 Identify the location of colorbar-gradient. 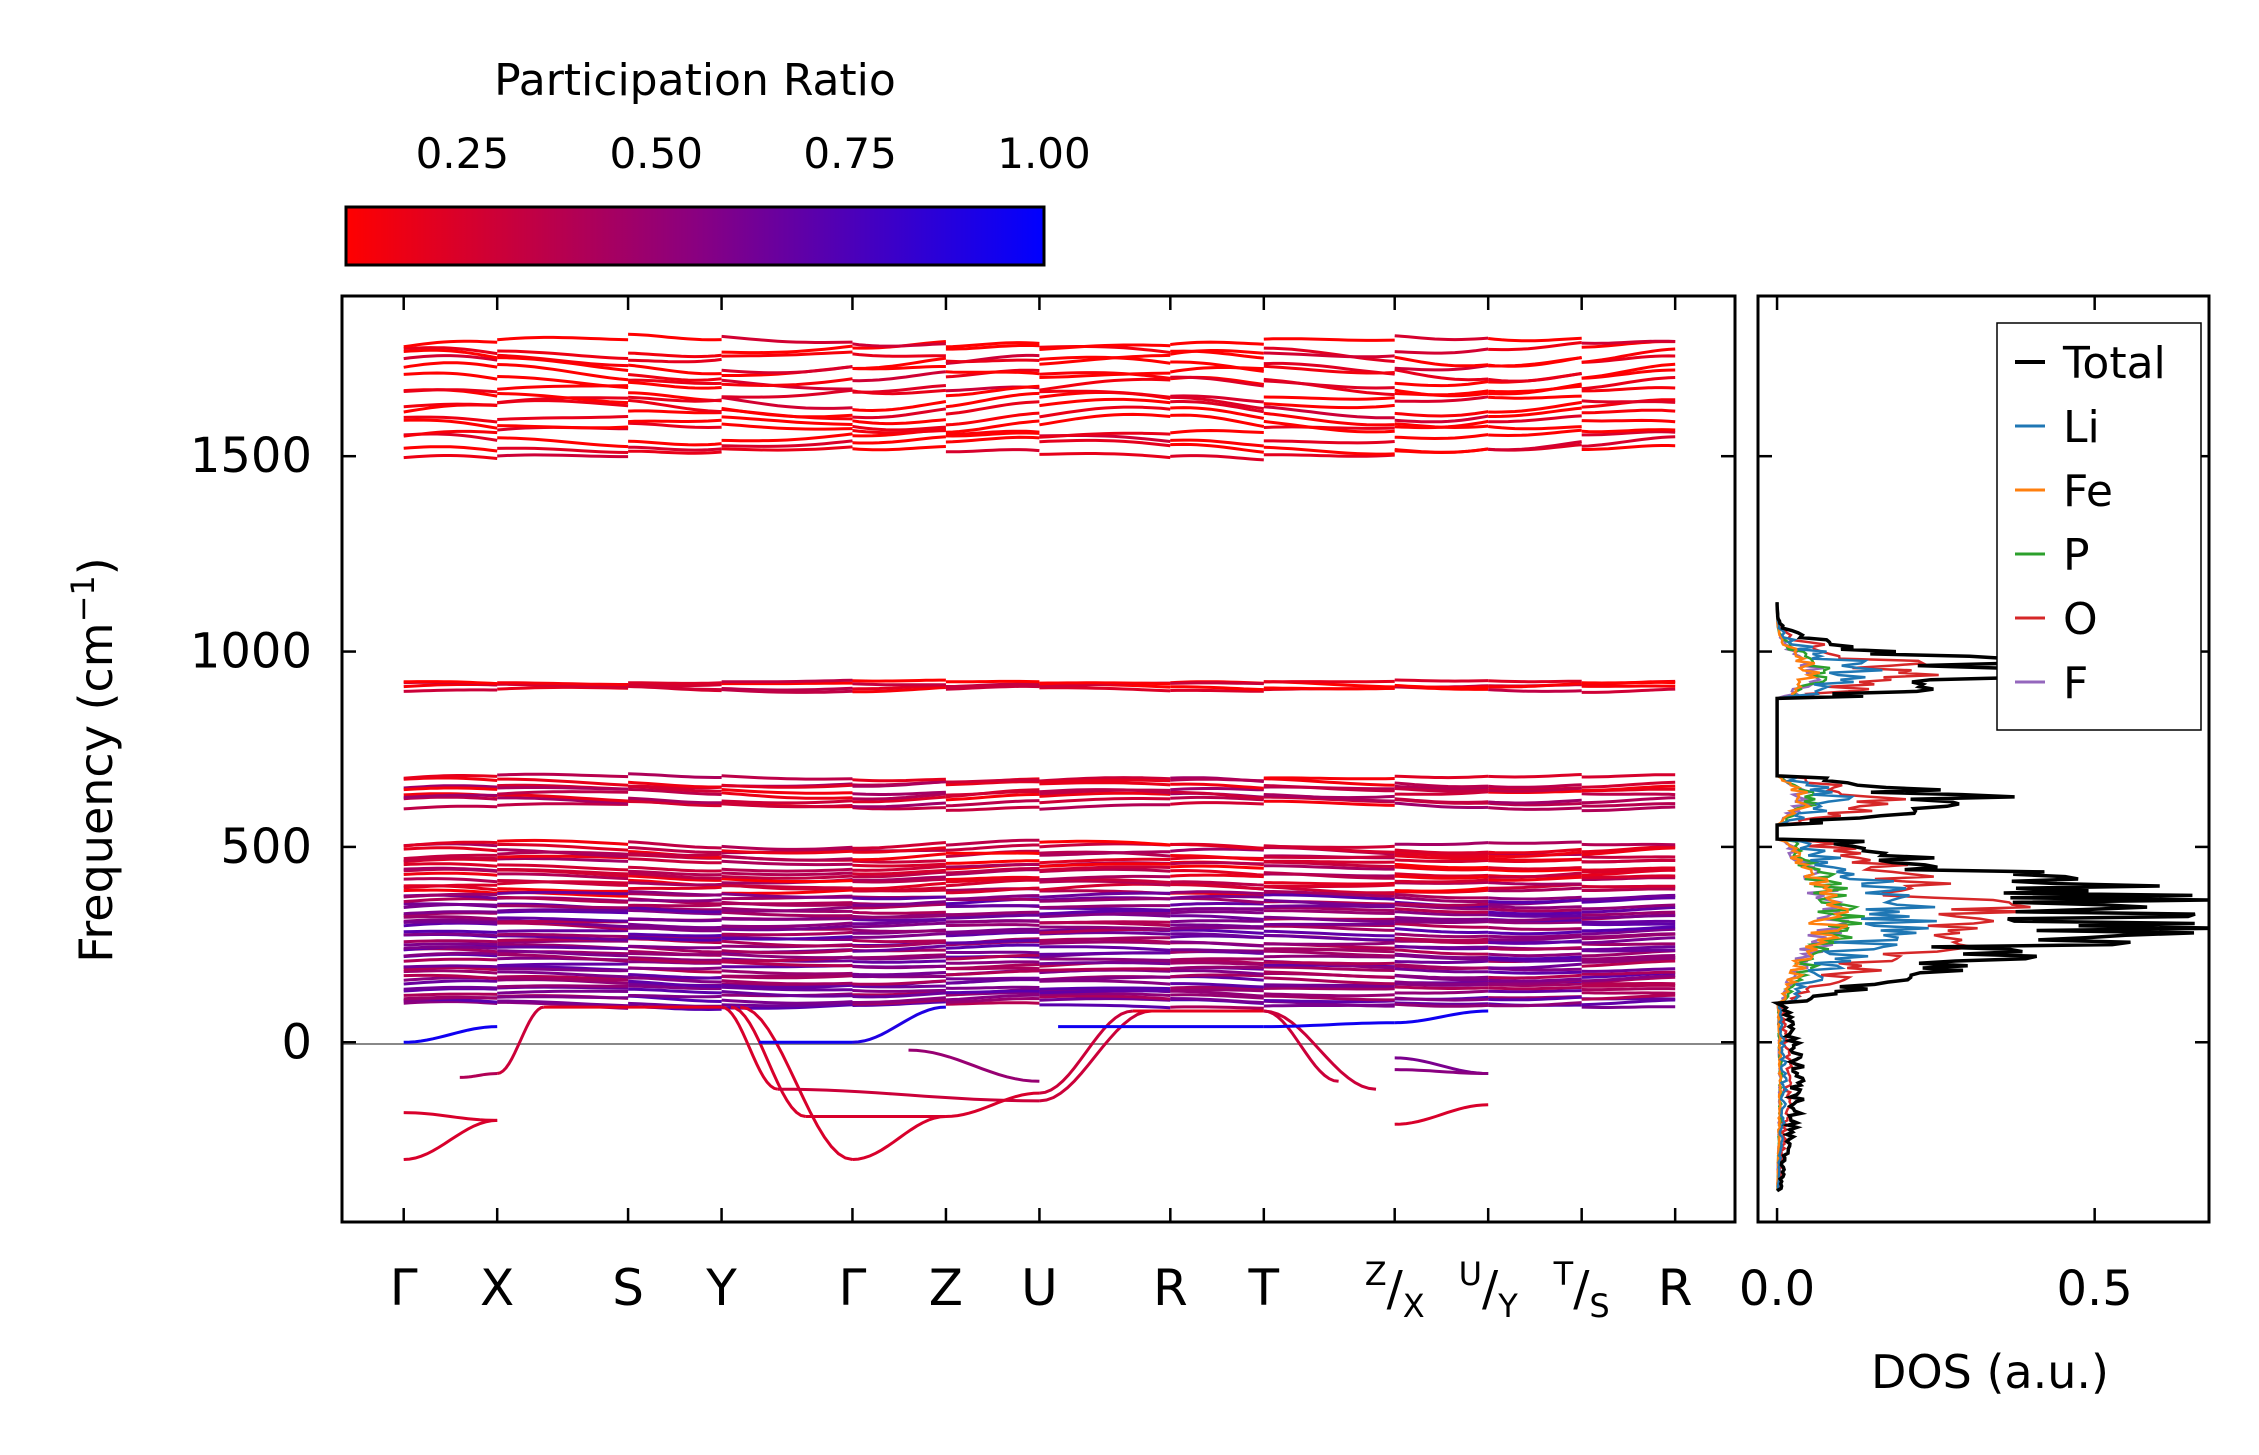
(695, 236).